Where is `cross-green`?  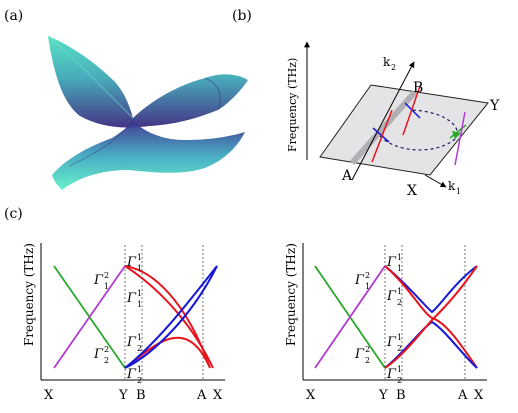 cross-green is located at coordinates (458, 131).